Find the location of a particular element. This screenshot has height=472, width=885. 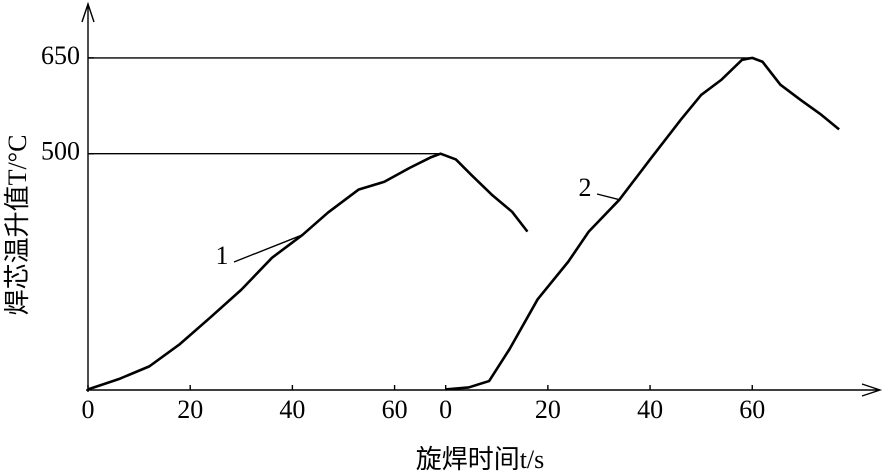

series-label: 1 is located at coordinates (222, 255).